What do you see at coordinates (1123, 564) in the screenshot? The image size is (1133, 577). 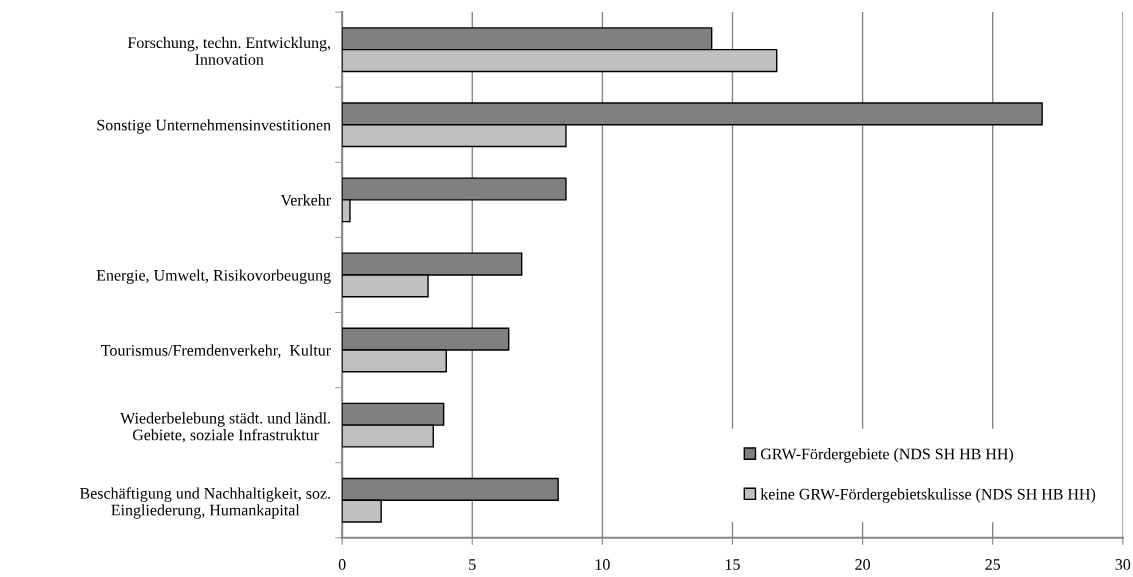 I see `x-tick-label: 30` at bounding box center [1123, 564].